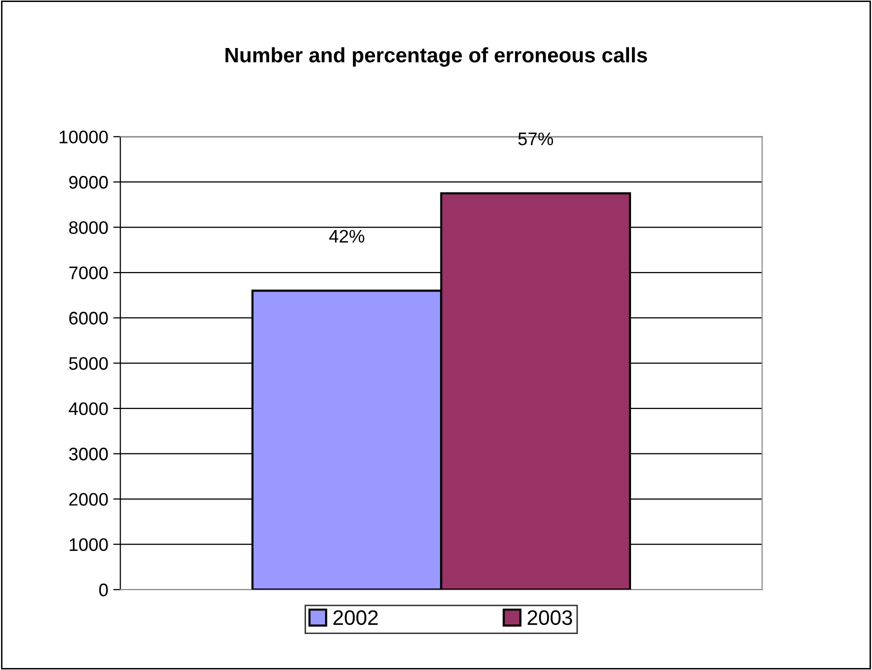  Describe the element at coordinates (88, 499) in the screenshot. I see `y-tick-label: 2000` at that location.